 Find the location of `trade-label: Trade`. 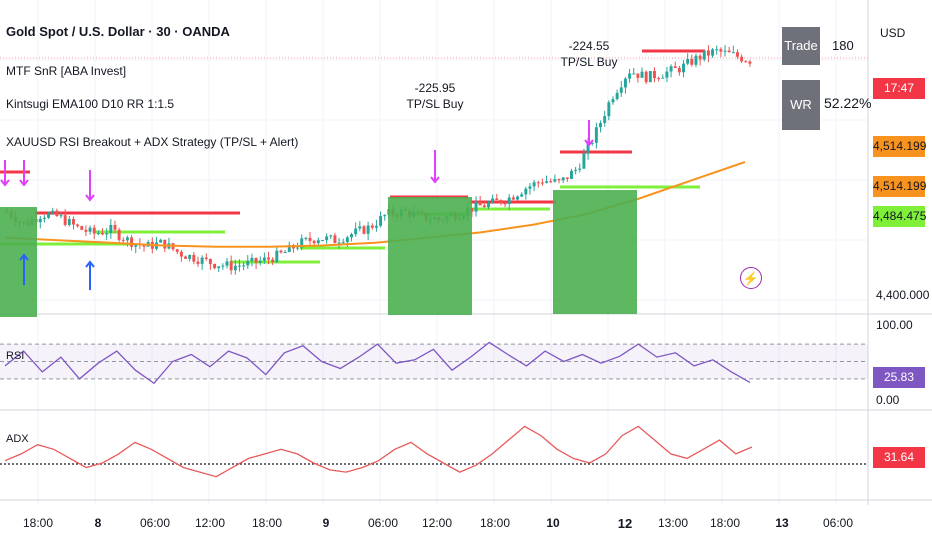

trade-label: Trade is located at coordinates (801, 46).